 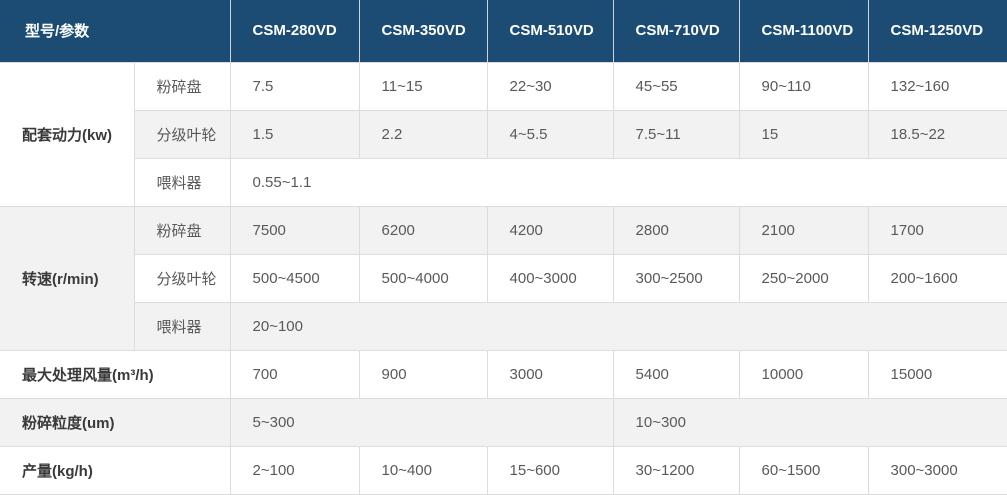 What do you see at coordinates (803, 278) in the screenshot?
I see `spec-value-cell: 250~2000` at bounding box center [803, 278].